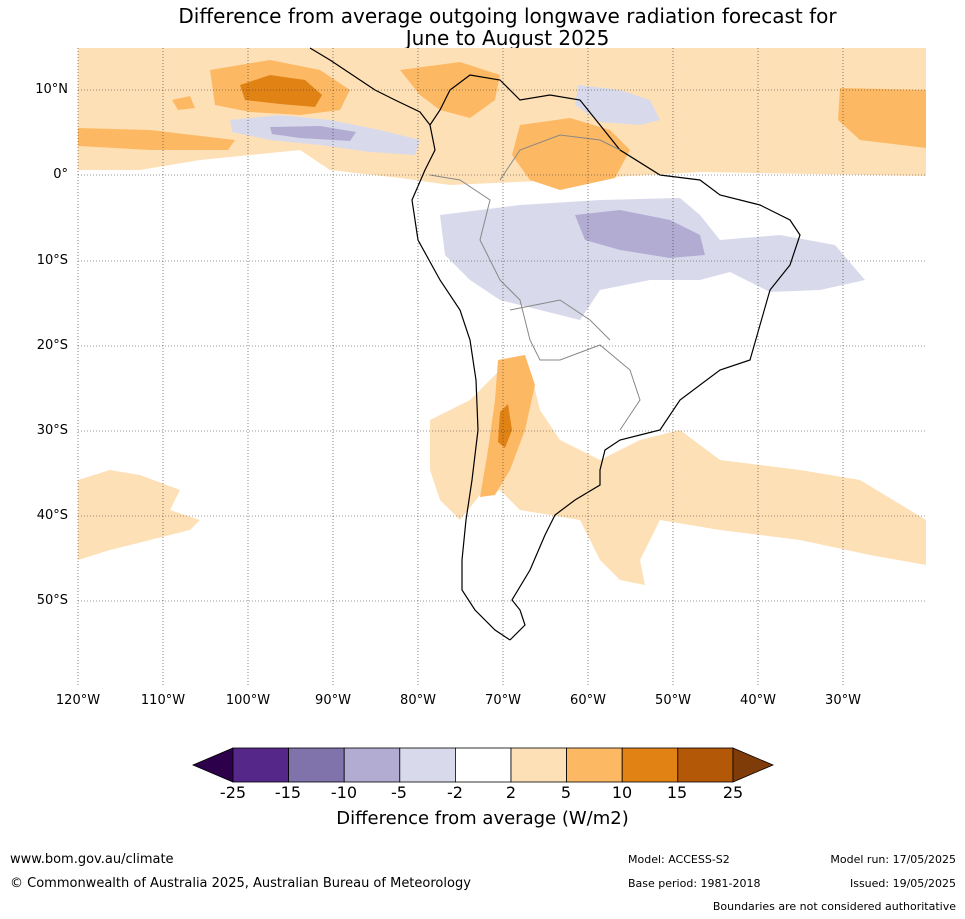 The width and height of the screenshot is (965, 919). What do you see at coordinates (333, 700) in the screenshot?
I see `lon-label-90w: 90°W` at bounding box center [333, 700].